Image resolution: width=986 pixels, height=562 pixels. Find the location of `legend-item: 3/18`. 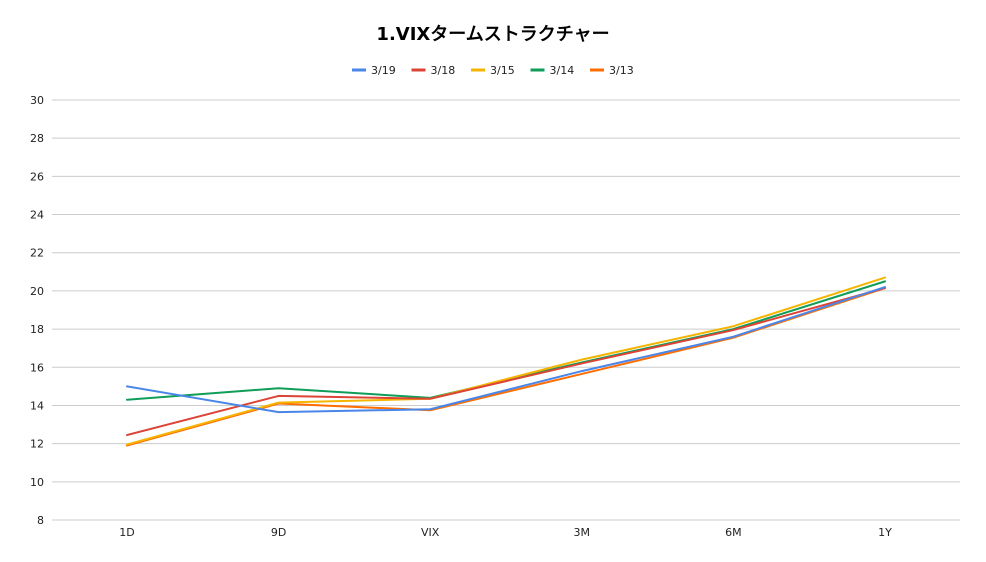

legend-item: 3/18 is located at coordinates (433, 70).